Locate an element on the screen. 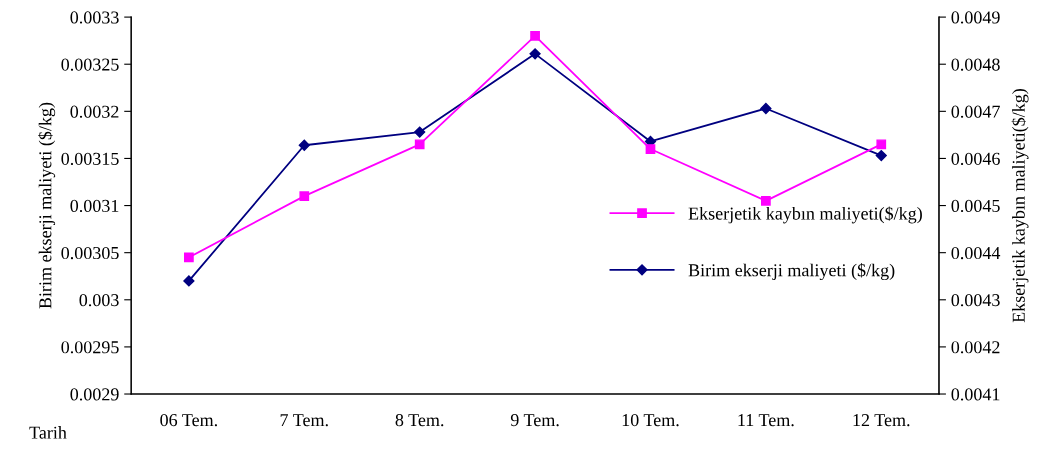 This screenshot has height=450, width=1058. y-tick-label: 0.00305 is located at coordinates (90, 253).